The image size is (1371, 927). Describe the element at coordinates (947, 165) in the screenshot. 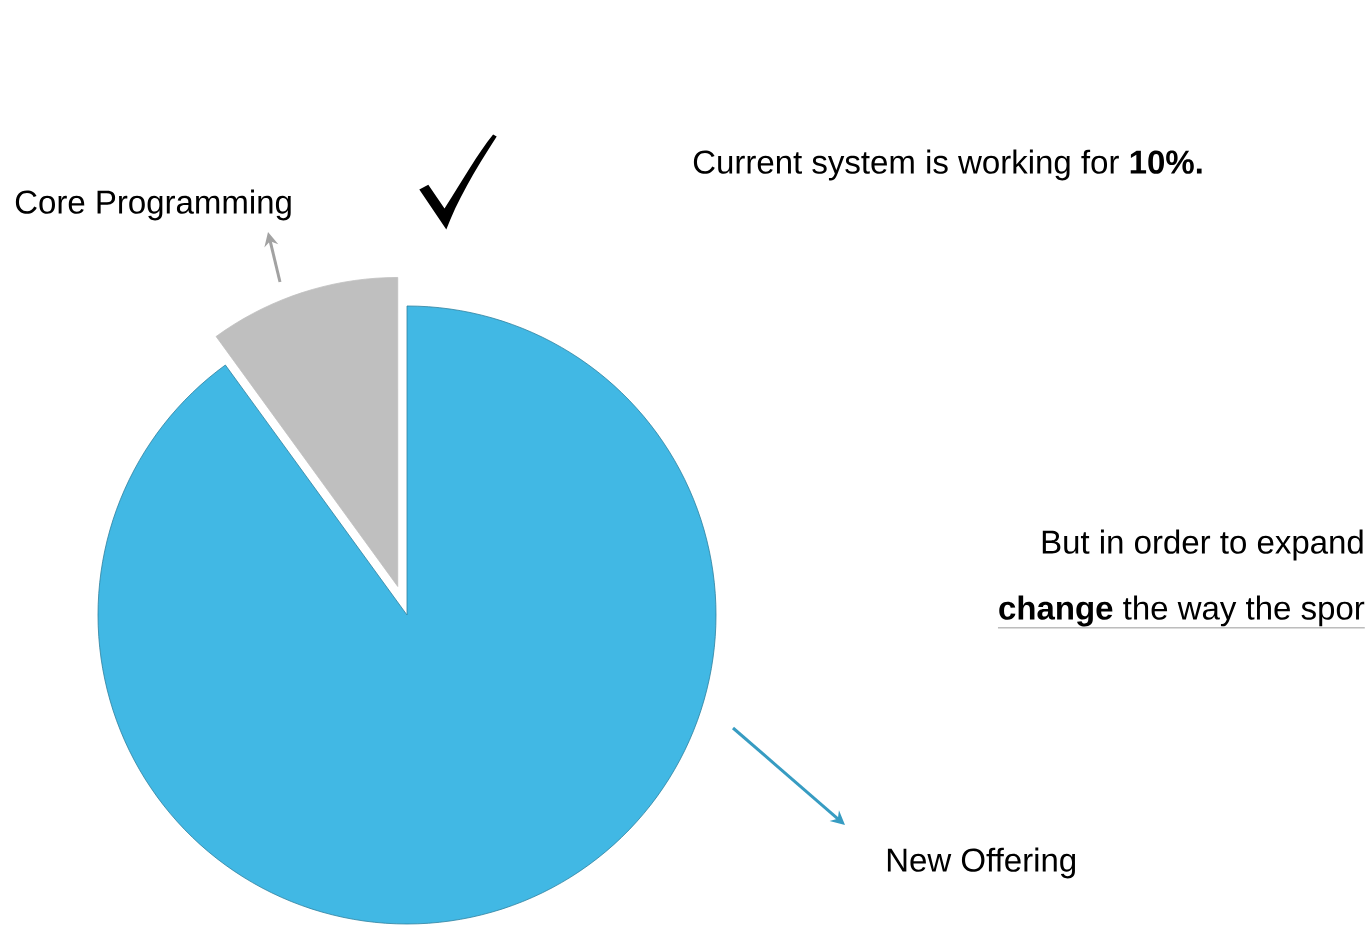

I see `text: Current system is working for 10%.` at that location.